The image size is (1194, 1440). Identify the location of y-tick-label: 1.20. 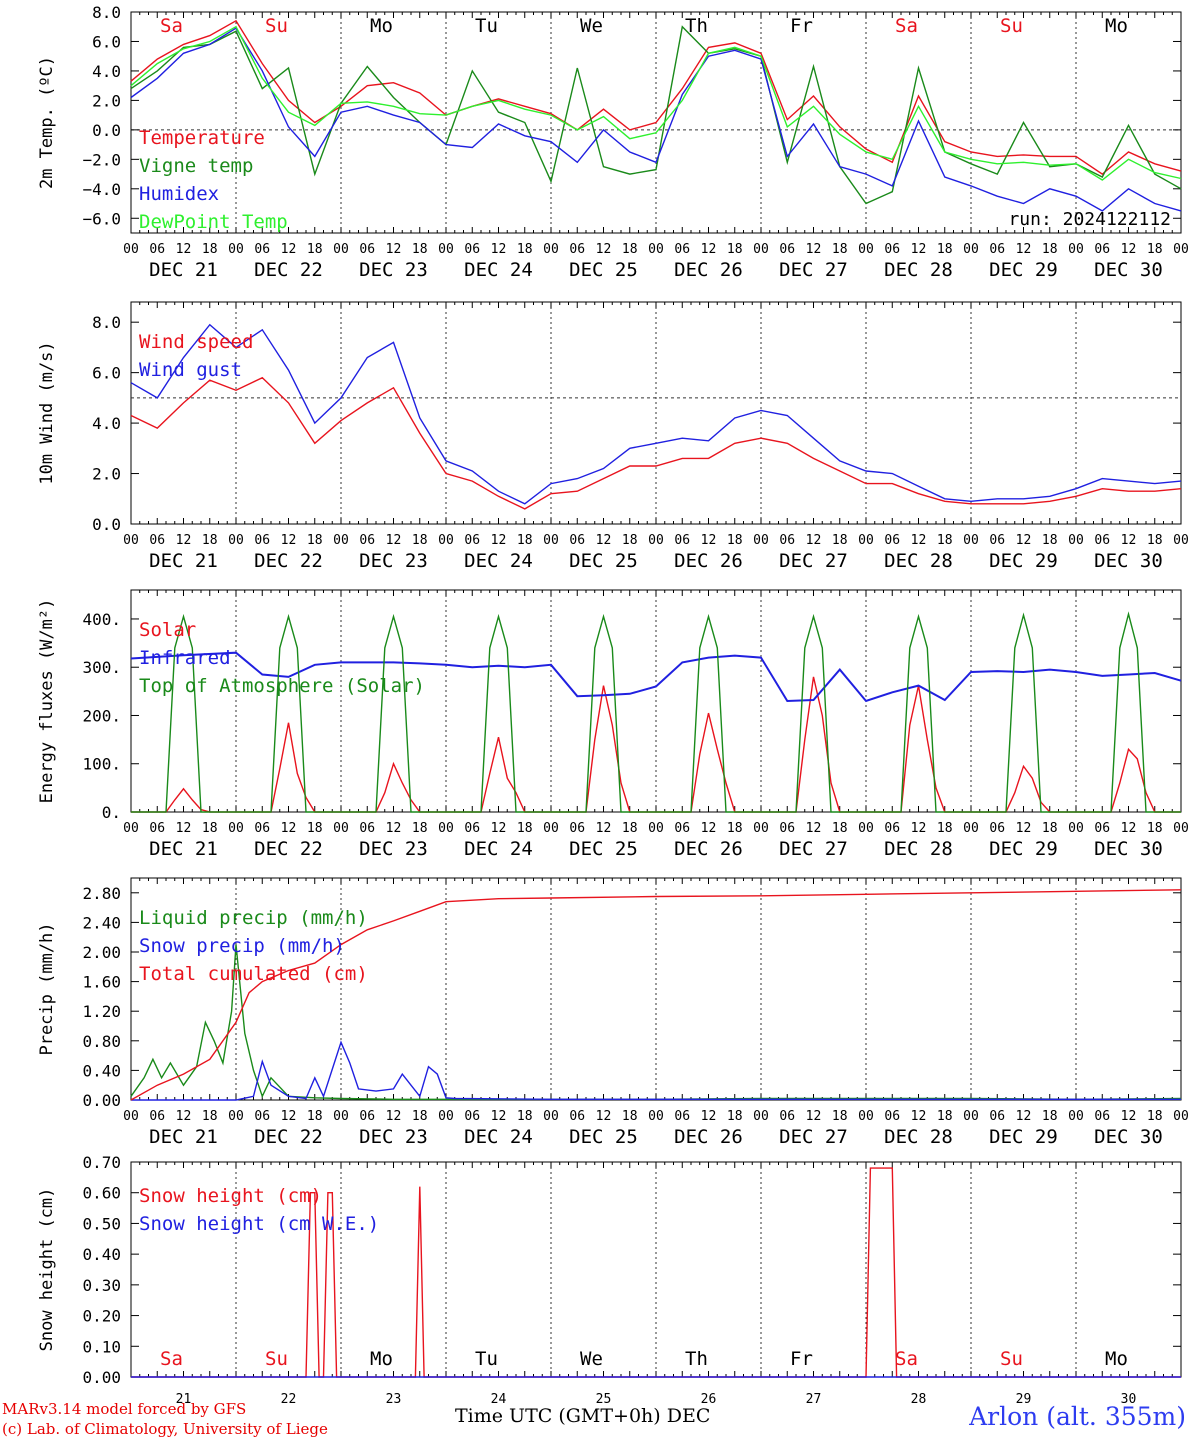
(101, 1011).